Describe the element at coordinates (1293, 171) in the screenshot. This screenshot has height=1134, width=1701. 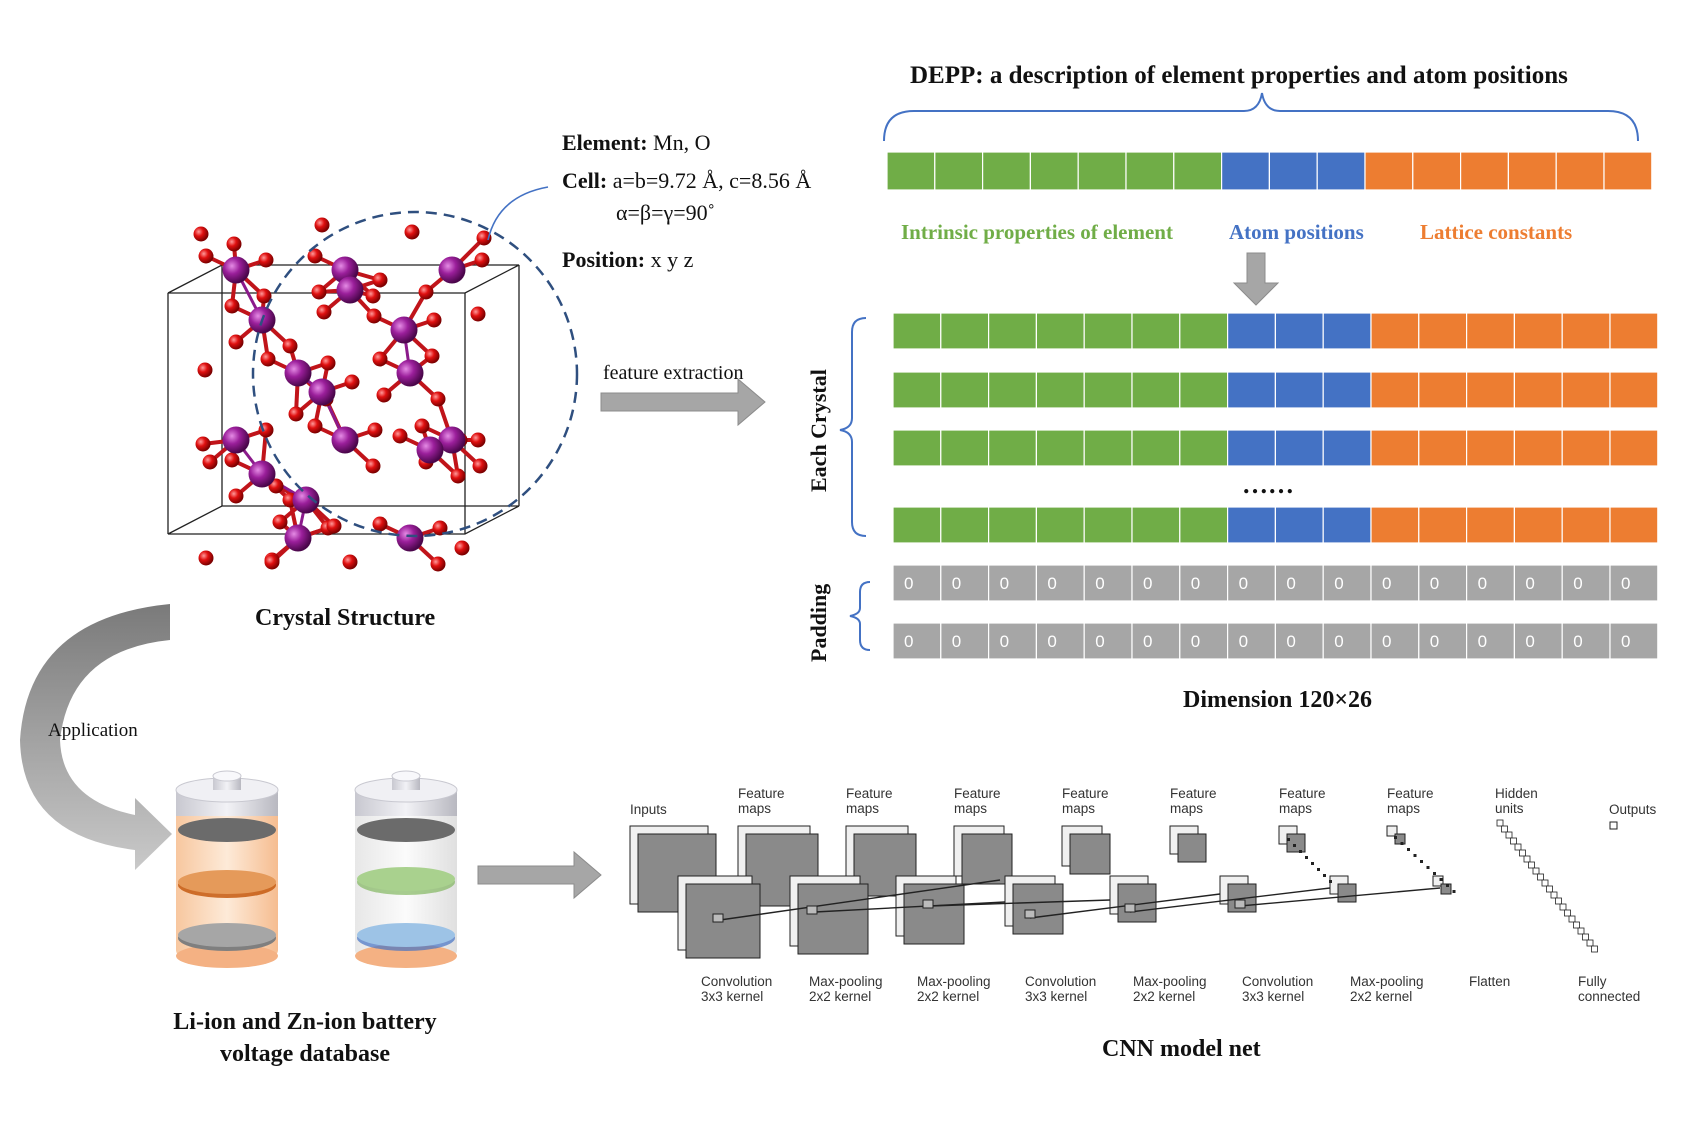
I see `depp-bar-cell-blue` at that location.